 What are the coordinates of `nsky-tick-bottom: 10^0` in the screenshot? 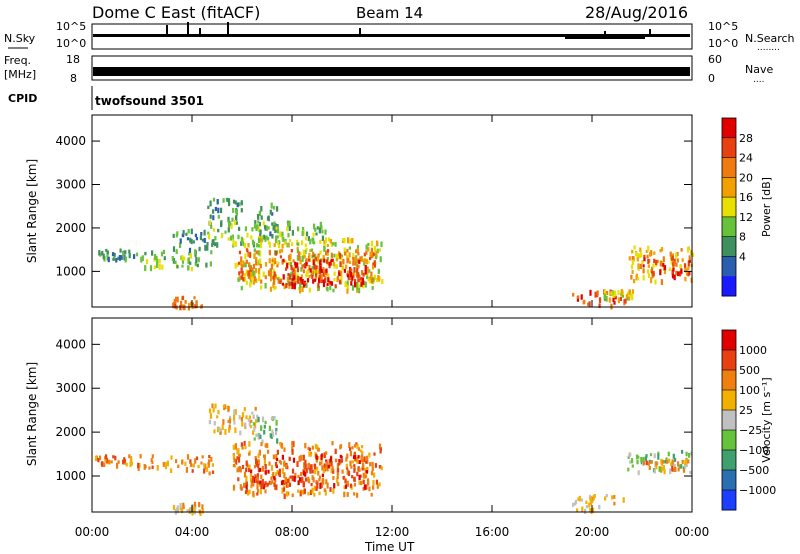 It's located at (71, 43).